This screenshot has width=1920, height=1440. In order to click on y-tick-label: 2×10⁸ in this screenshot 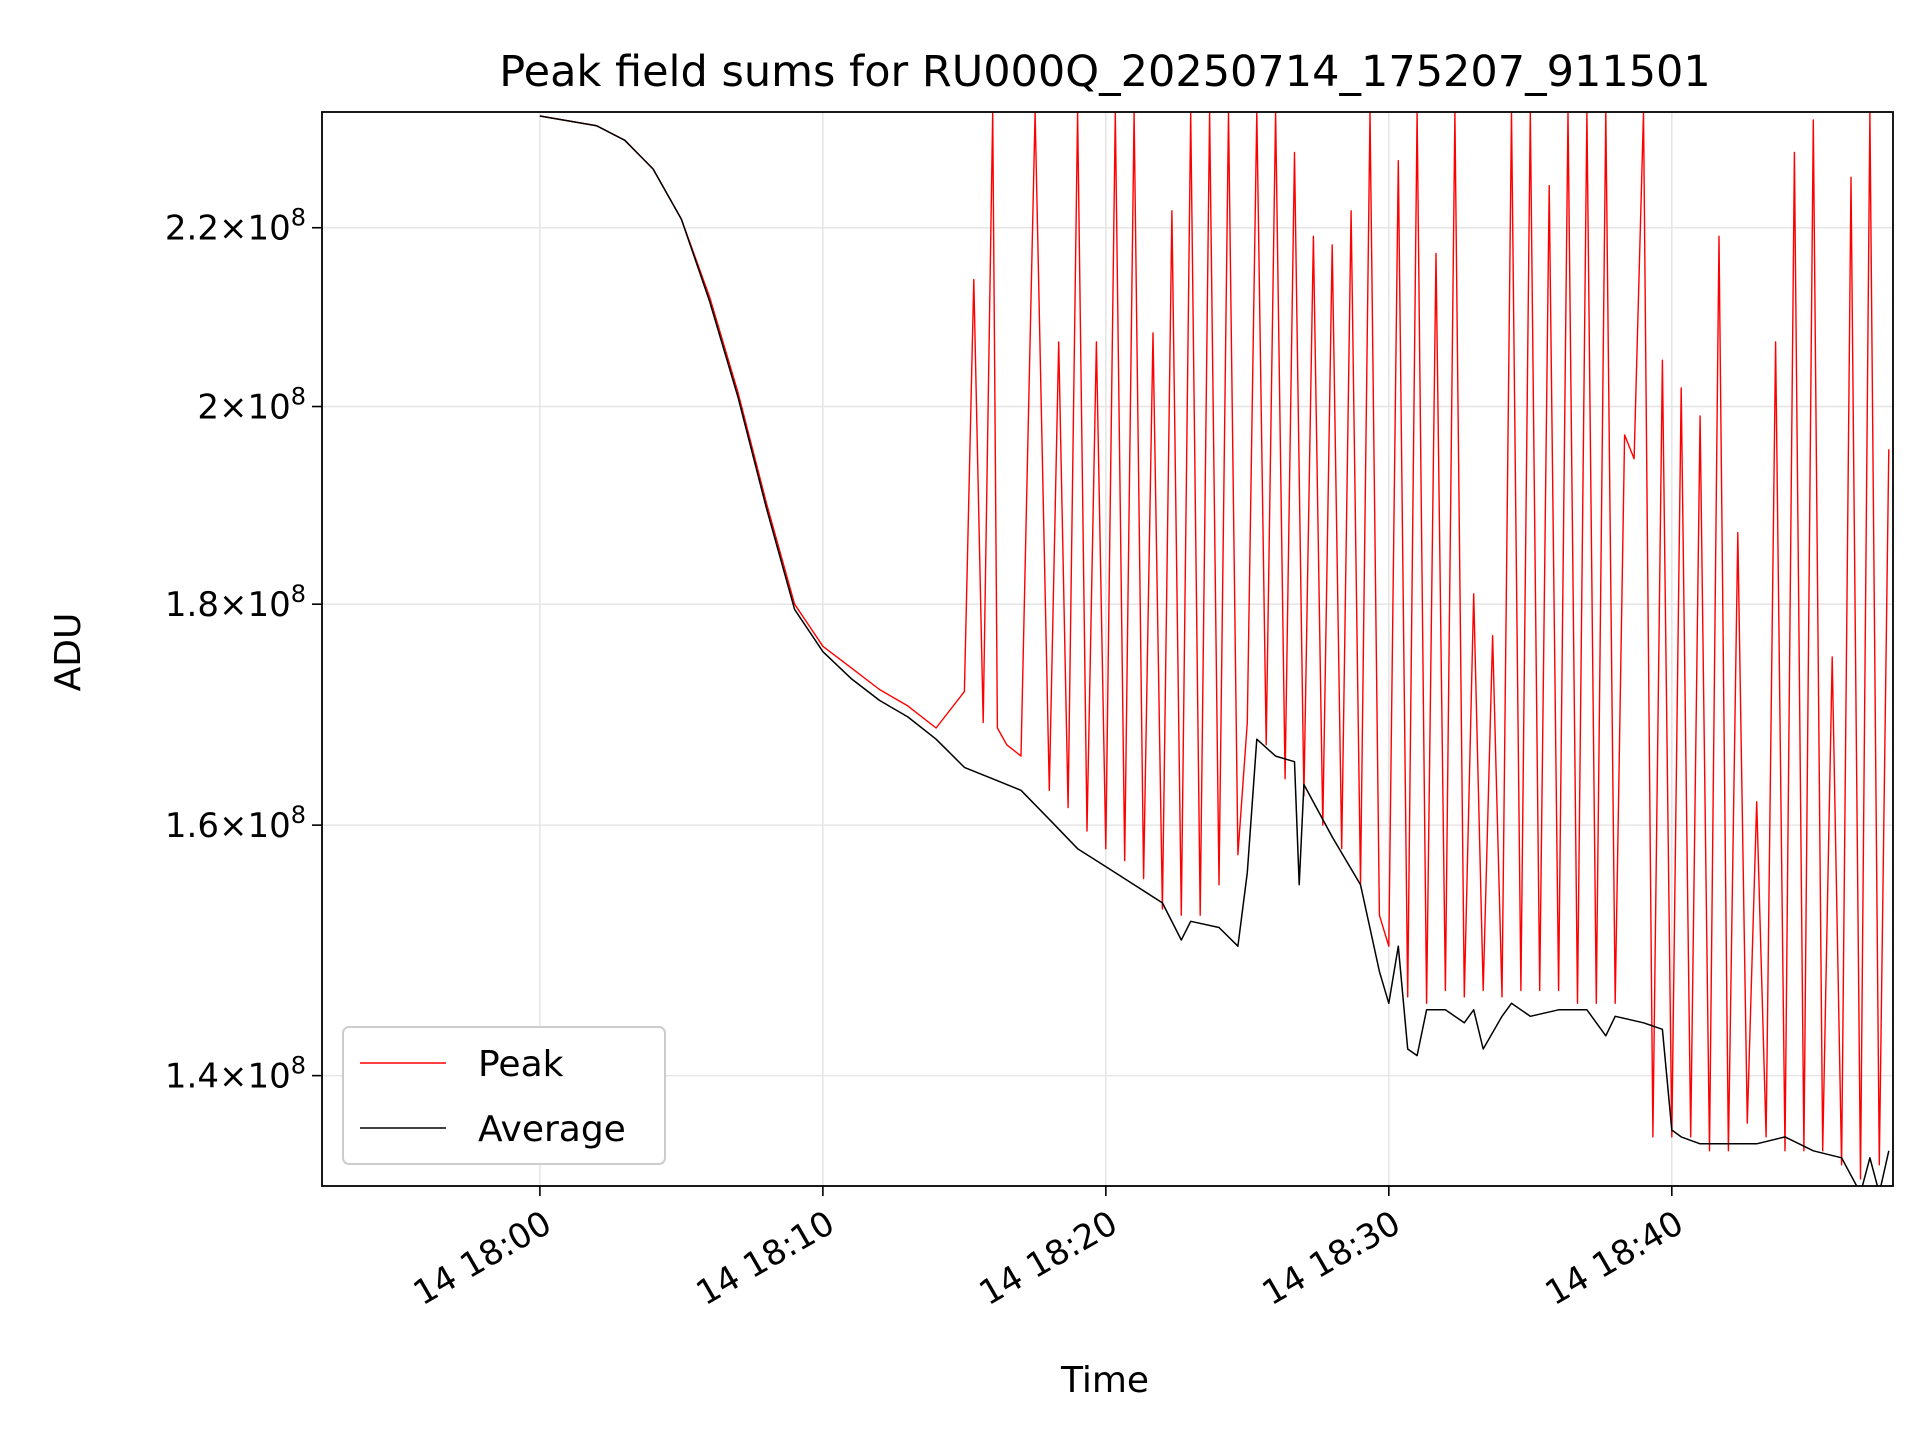, I will do `click(251, 405)`.